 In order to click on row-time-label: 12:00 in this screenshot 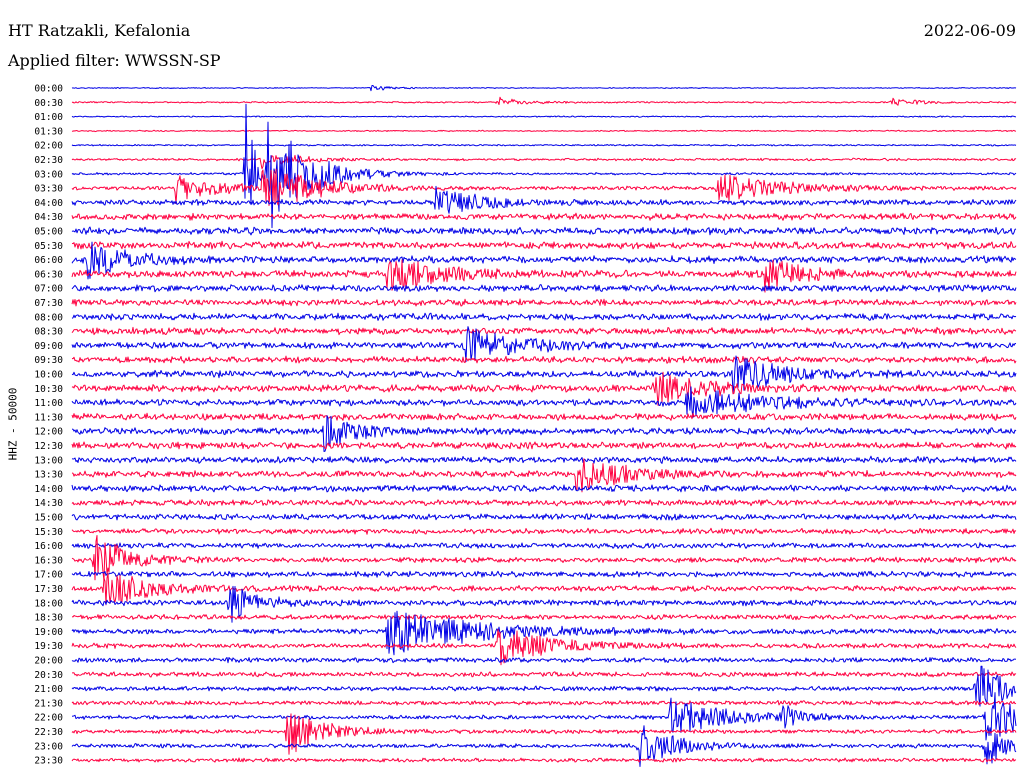, I will do `click(48, 432)`.